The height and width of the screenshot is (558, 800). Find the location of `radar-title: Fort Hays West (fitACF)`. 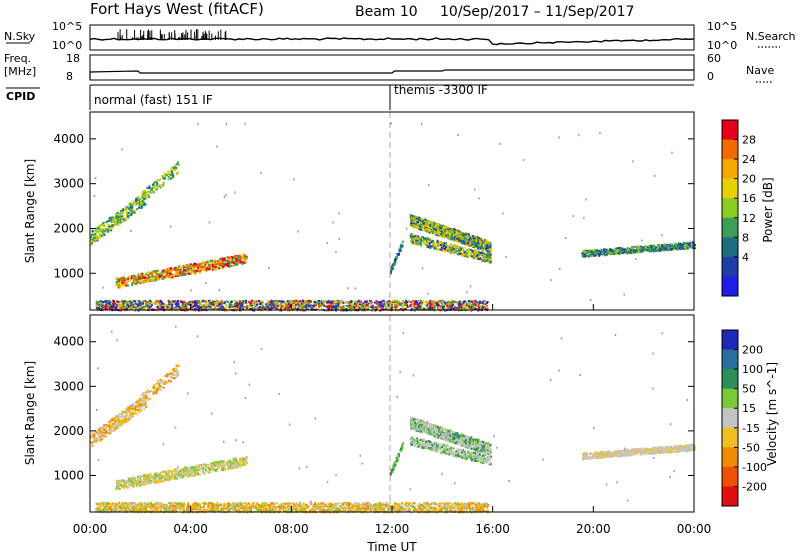

radar-title: Fort Hays West (fitACF) is located at coordinates (177, 9).